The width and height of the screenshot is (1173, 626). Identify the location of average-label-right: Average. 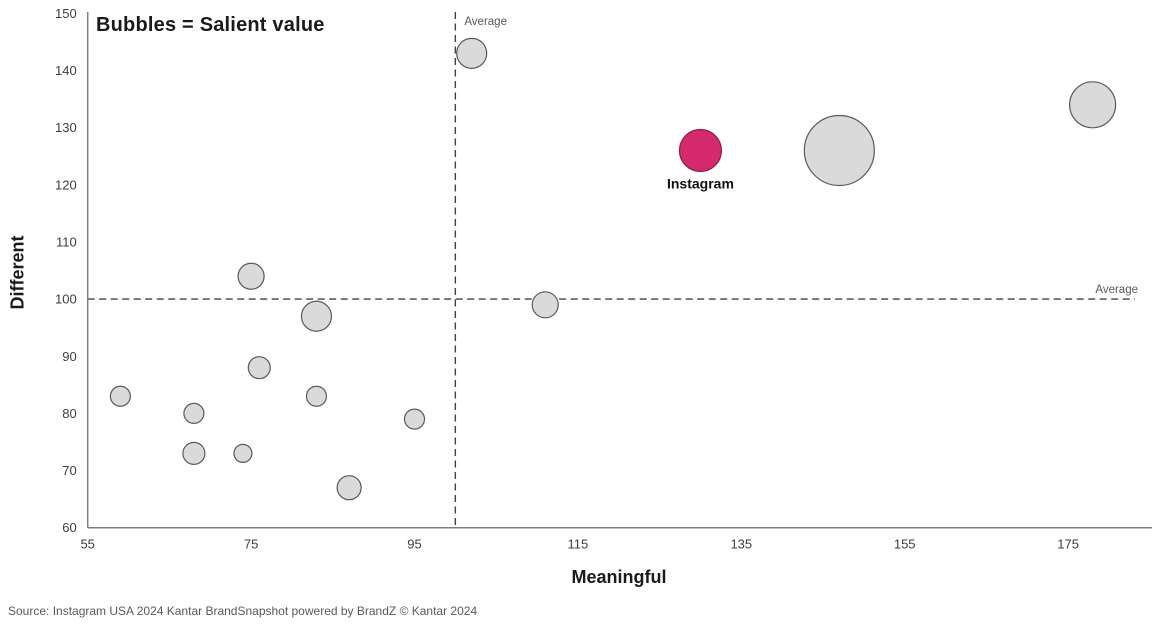
(1116, 290).